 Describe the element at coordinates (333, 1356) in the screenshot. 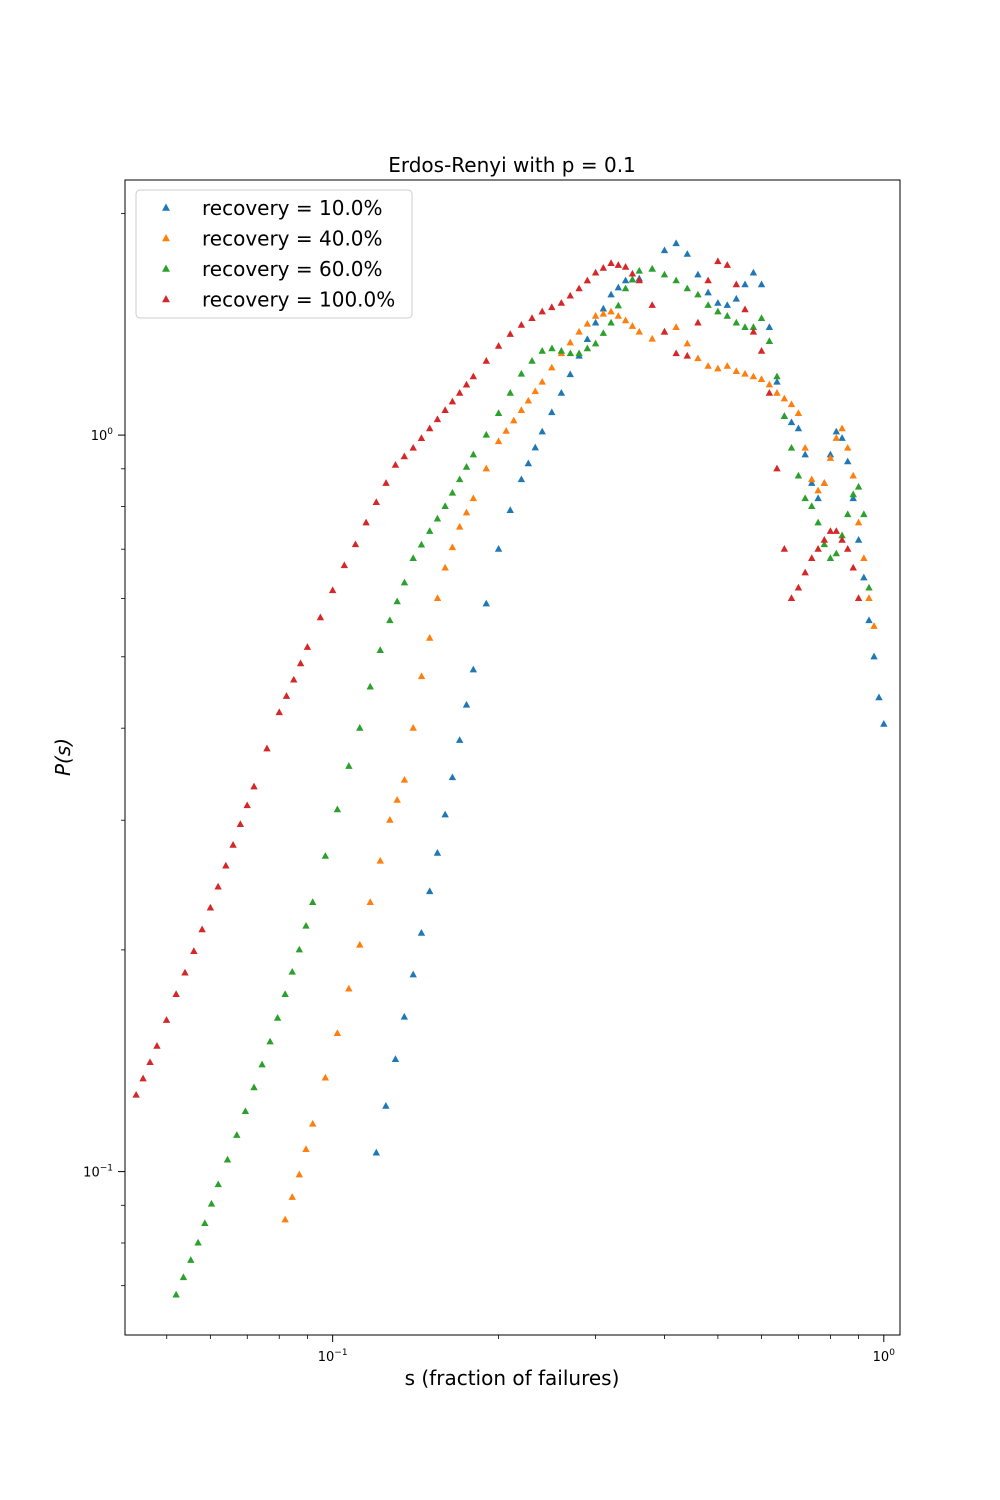

I see `x-tick-label: 10−1` at that location.